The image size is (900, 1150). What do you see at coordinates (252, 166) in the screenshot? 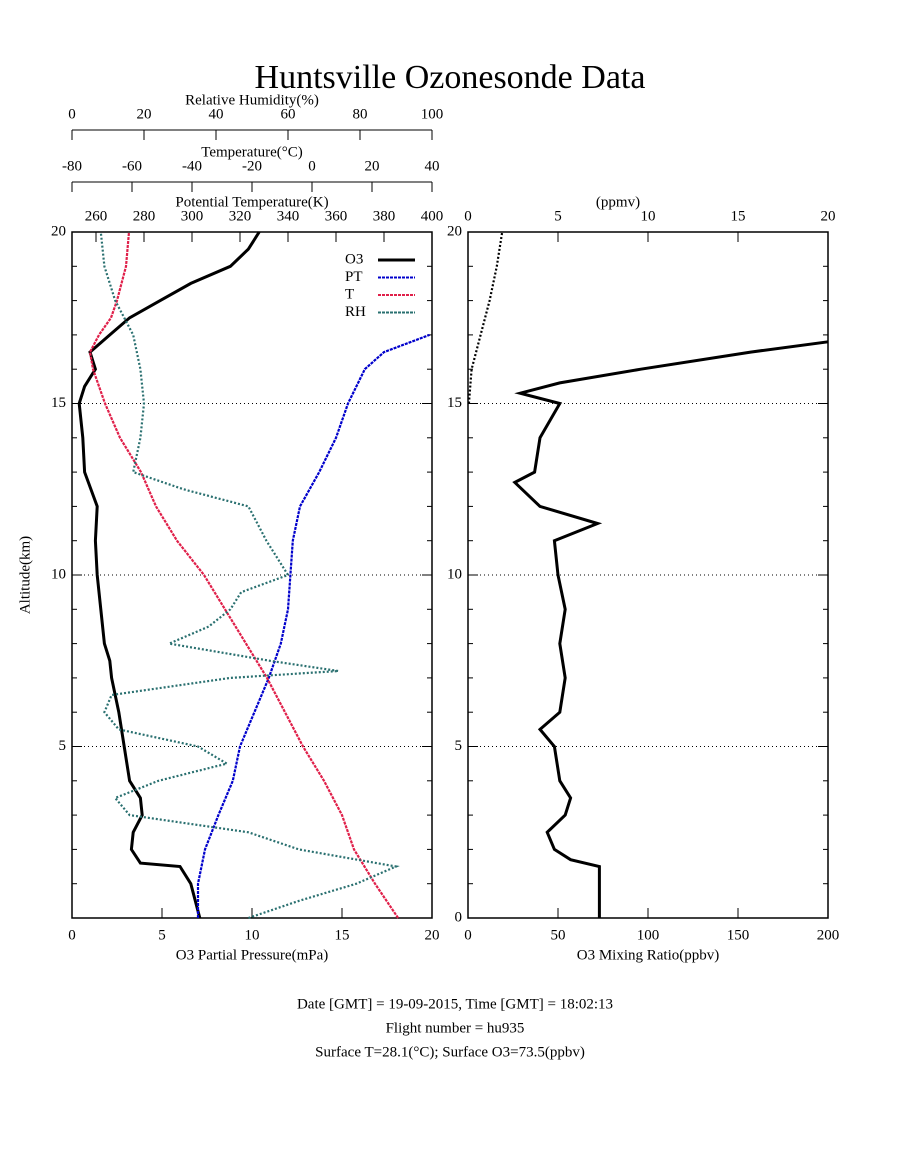
I see `top-tick-label: -20` at bounding box center [252, 166].